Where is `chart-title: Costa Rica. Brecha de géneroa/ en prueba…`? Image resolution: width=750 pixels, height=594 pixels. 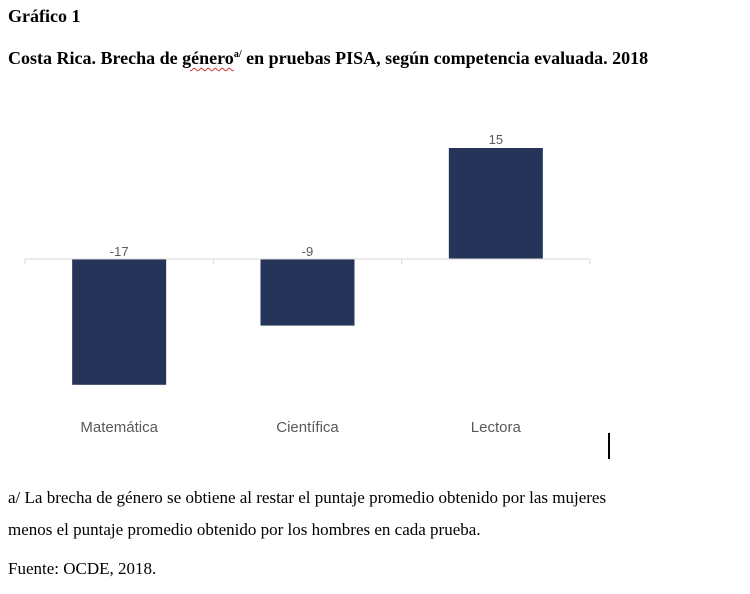 chart-title: Costa Rica. Brecha de géneroa/ en prueba… is located at coordinates (328, 58).